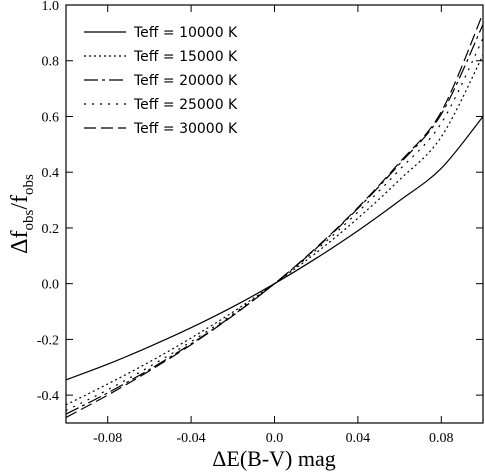 Image resolution: width=485 pixels, height=473 pixels. I want to click on x-axis-title: ΔE(B-V) mag, so click(274, 458).